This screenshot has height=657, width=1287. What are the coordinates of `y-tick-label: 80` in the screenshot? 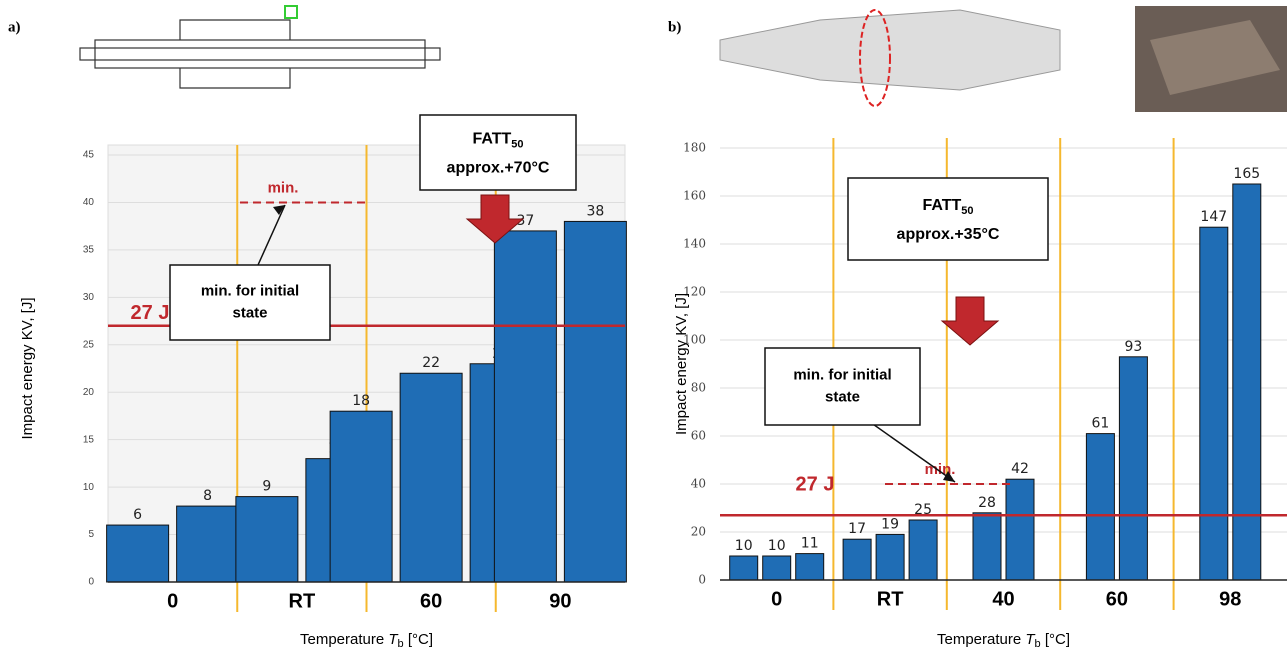 It's located at (698, 388).